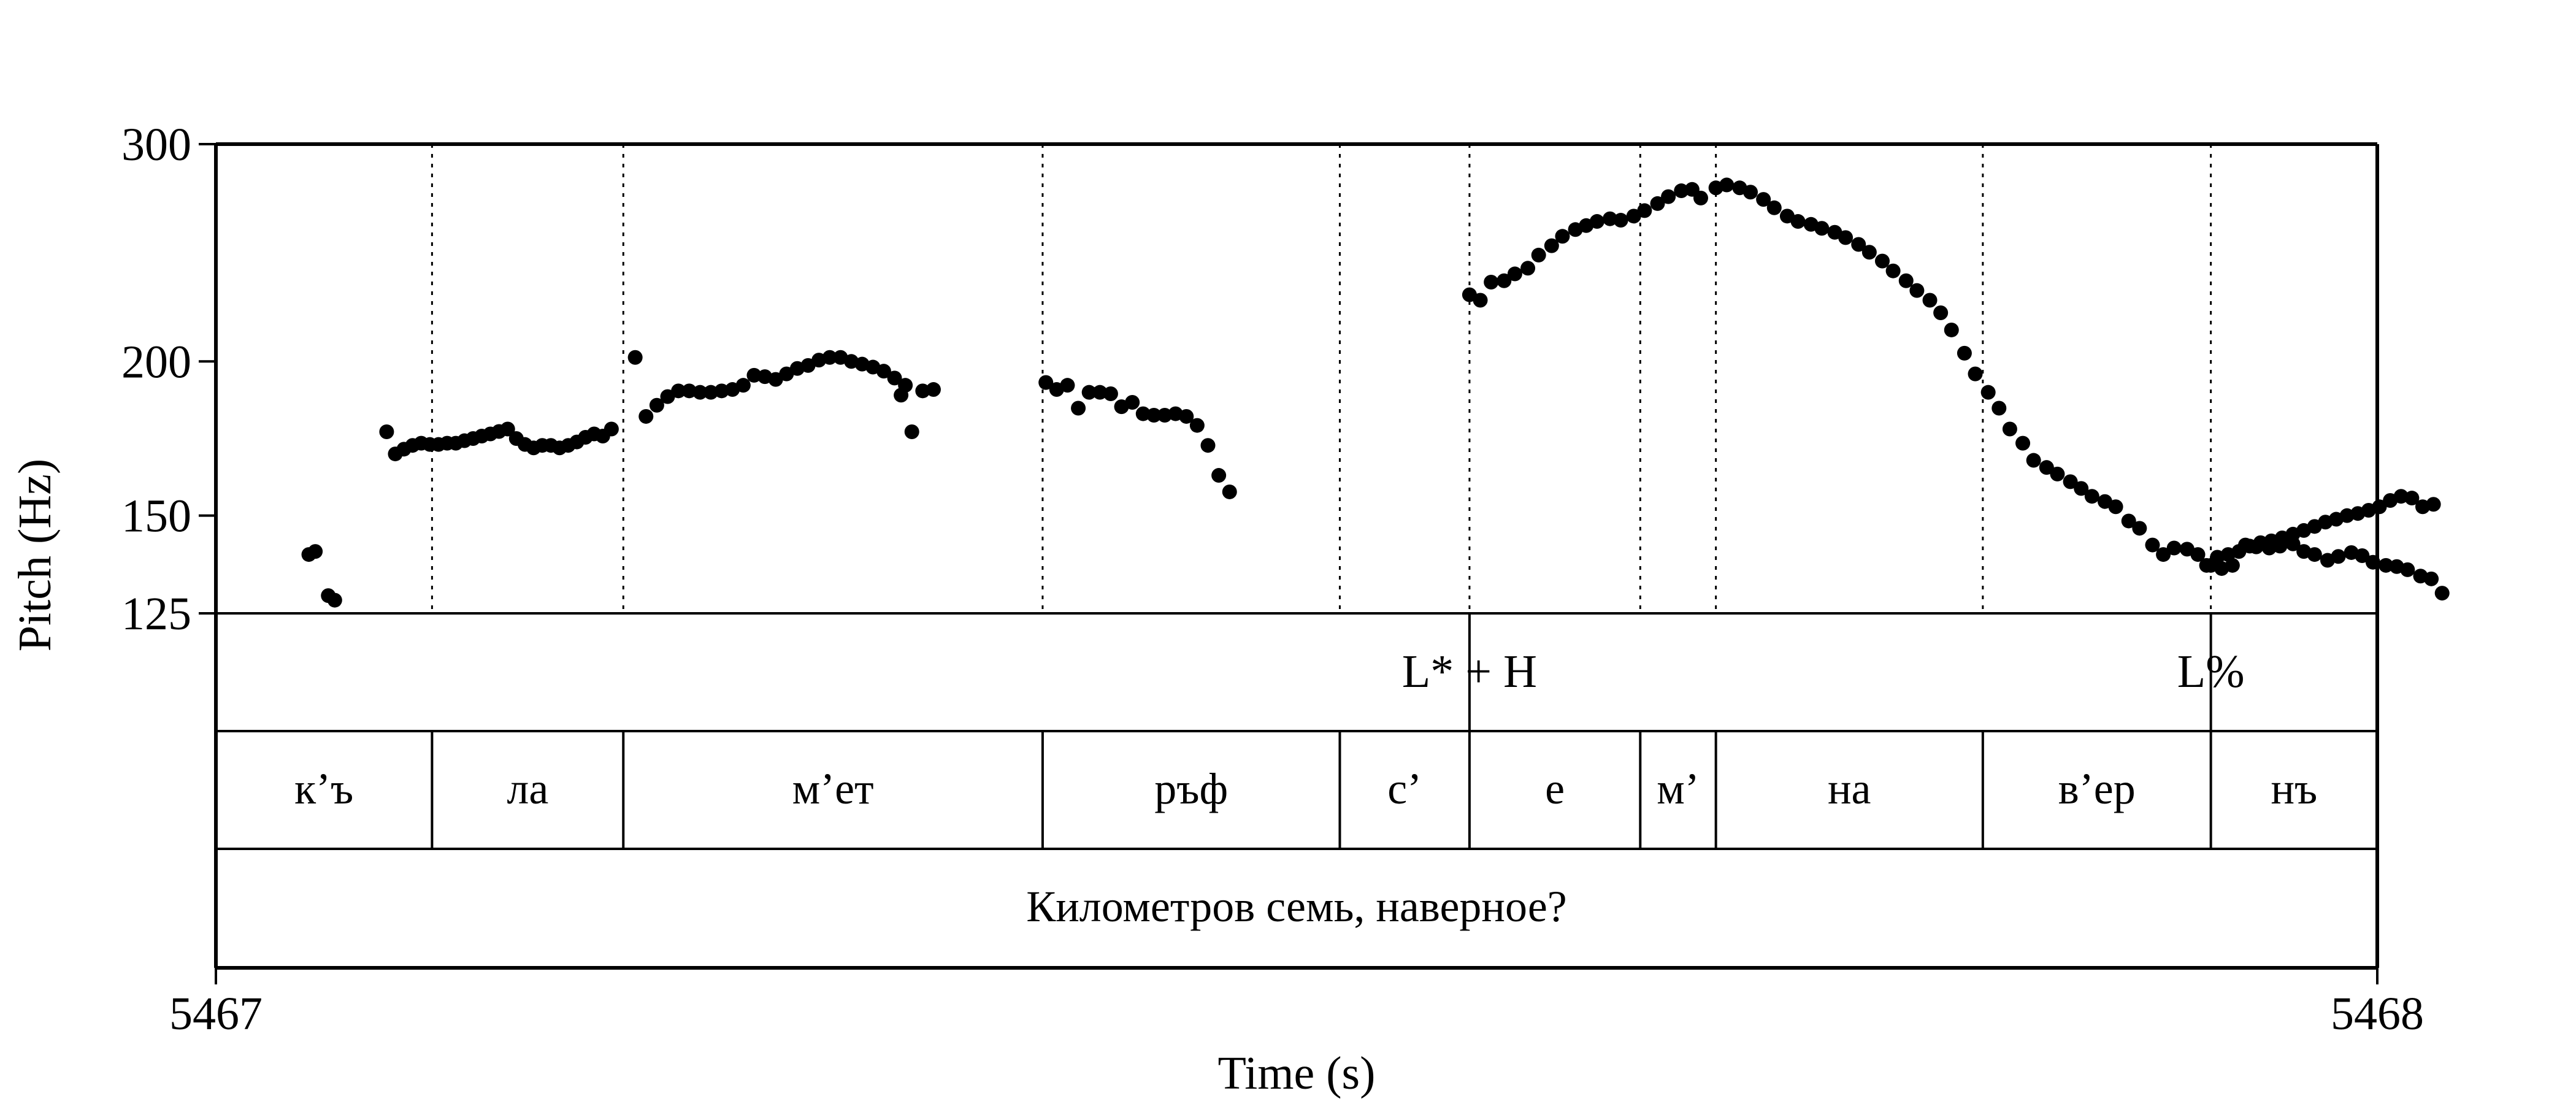 Image resolution: width=2576 pixels, height=1104 pixels. I want to click on sentence-label: Километров семь, наверное?, so click(1296, 906).